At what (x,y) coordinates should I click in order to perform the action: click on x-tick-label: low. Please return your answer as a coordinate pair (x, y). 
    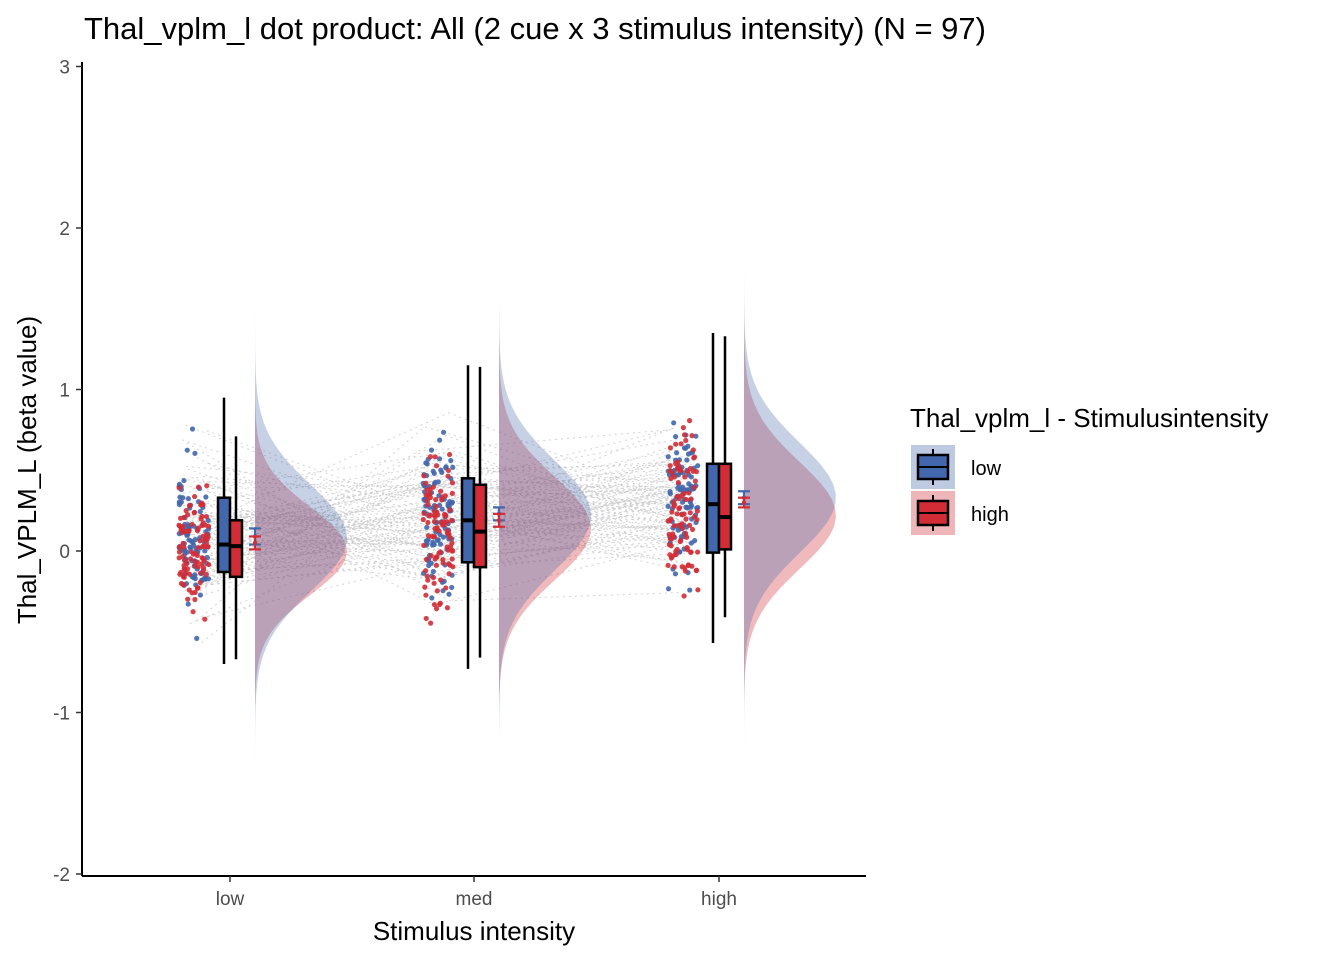
    Looking at the image, I should click on (230, 899).